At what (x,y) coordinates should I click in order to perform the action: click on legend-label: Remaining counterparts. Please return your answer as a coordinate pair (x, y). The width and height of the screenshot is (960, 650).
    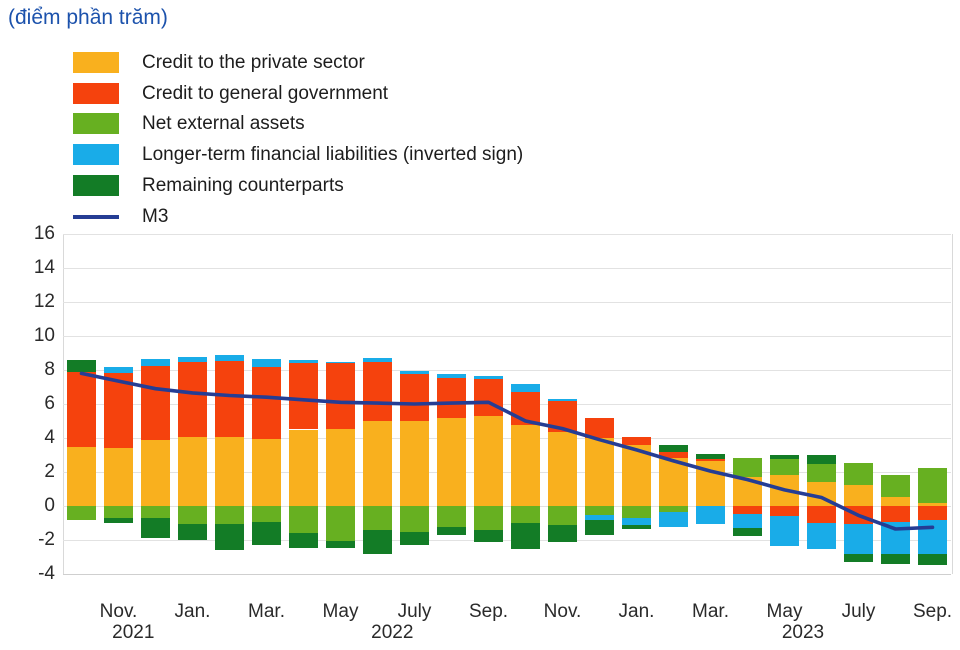
    Looking at the image, I should click on (243, 185).